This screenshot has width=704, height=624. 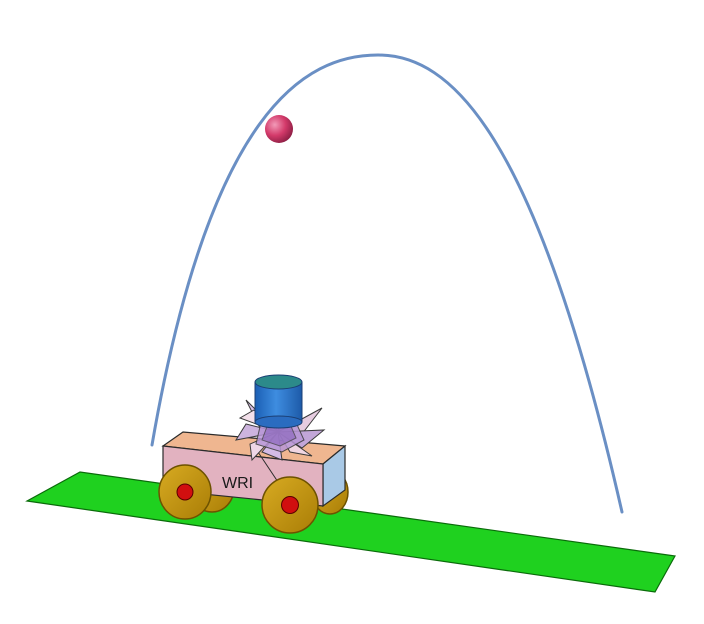 What do you see at coordinates (238, 499) in the screenshot?
I see `front-wheels` at bounding box center [238, 499].